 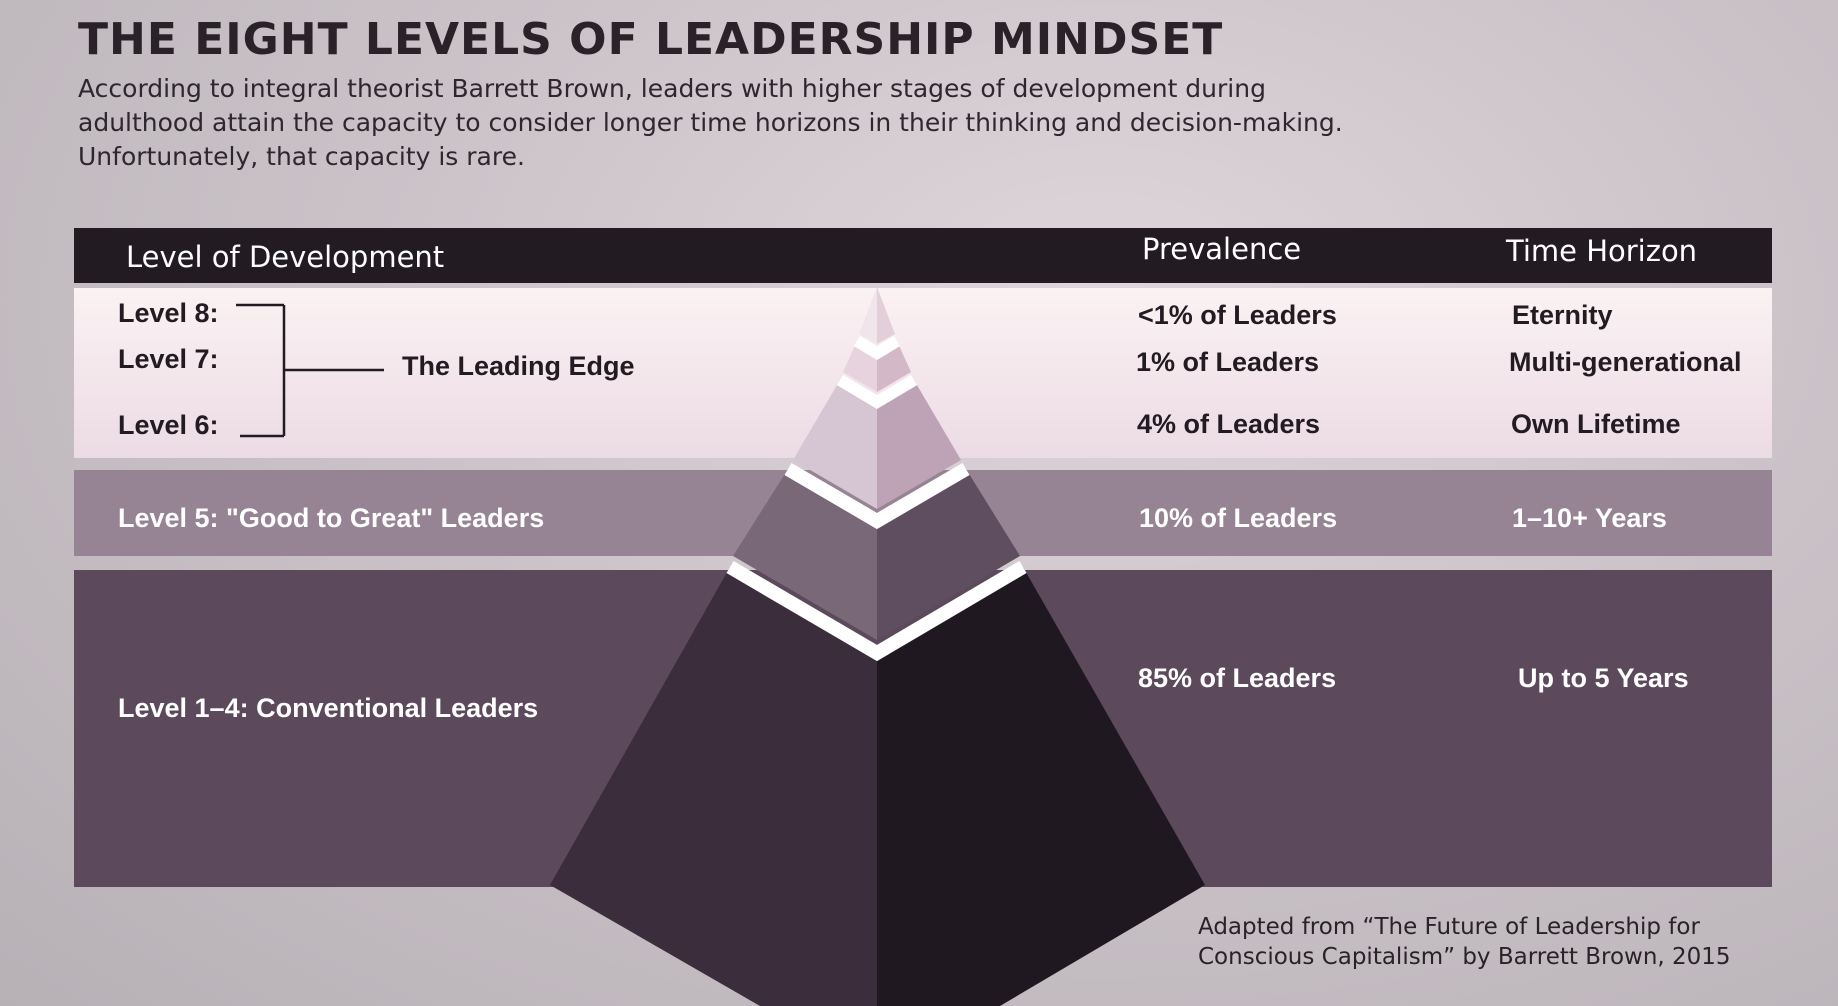 What do you see at coordinates (168, 359) in the screenshot?
I see `row-level-7-label: Level 7:` at bounding box center [168, 359].